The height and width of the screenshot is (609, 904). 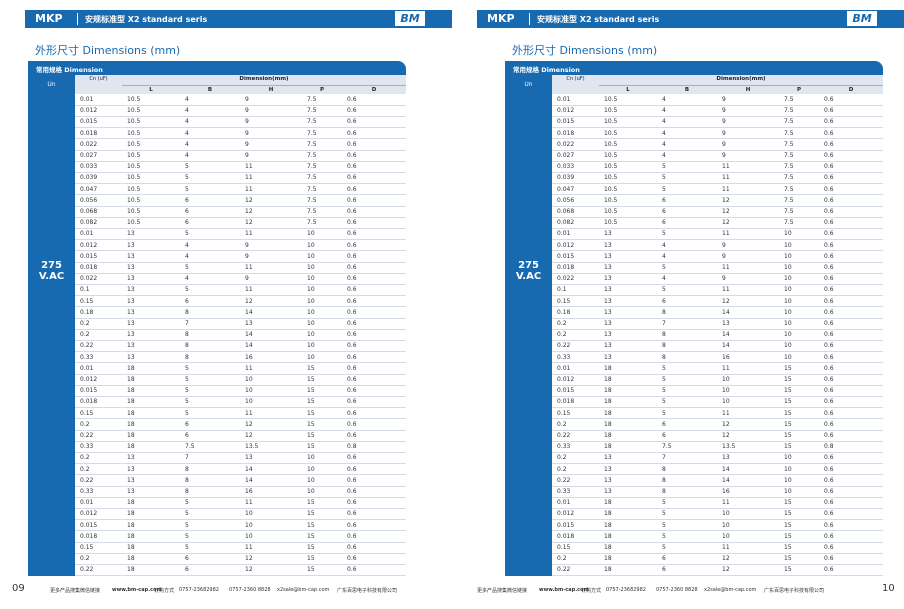 I want to click on table-cell: 0.33, so click(x=564, y=491).